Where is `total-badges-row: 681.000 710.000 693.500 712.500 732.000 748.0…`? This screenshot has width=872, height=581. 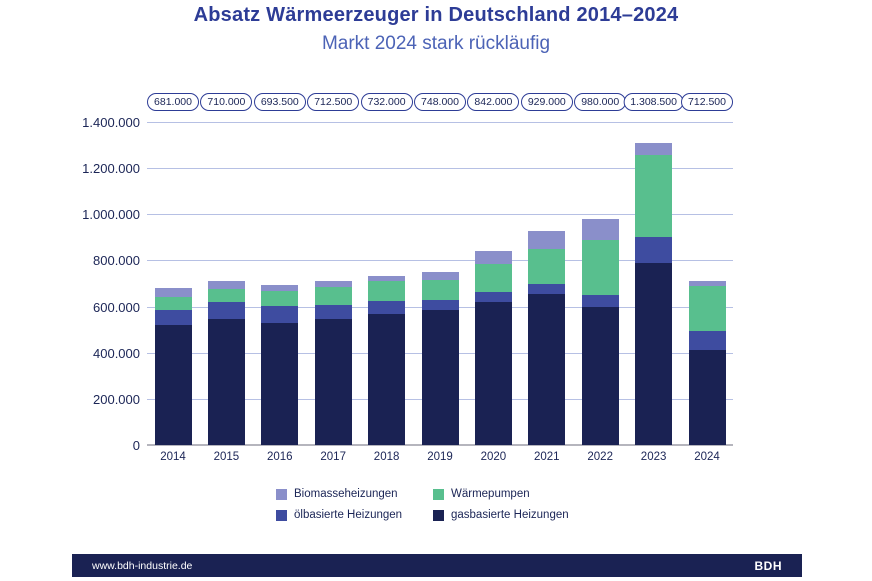 total-badges-row: 681.000 710.000 693.500 712.500 732.000 748.0… is located at coordinates (440, 103).